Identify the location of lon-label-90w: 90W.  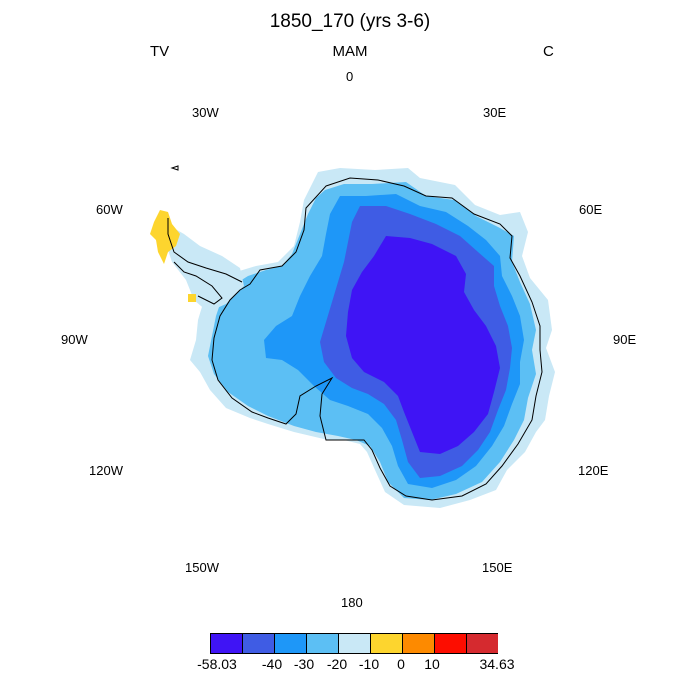
(74, 339).